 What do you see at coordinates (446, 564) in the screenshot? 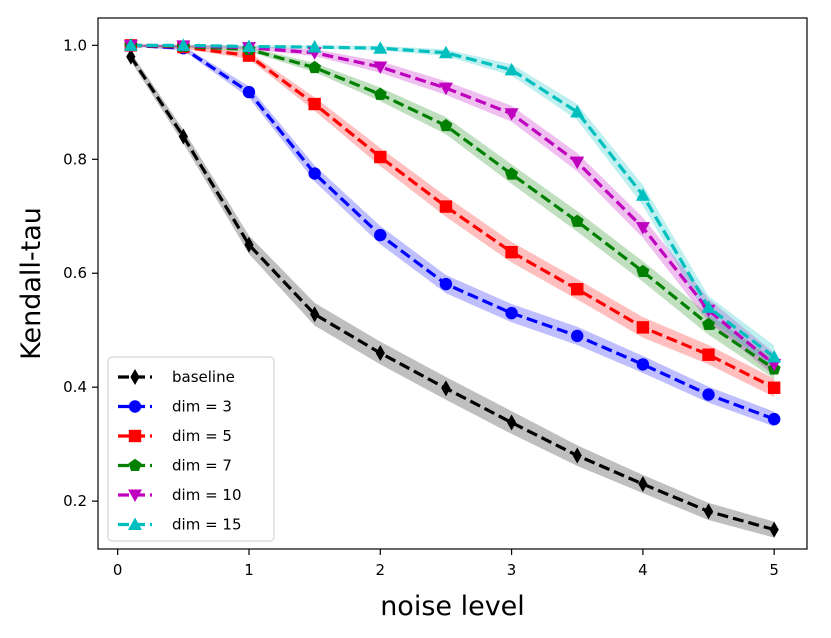
I see `x-axis-ticks: 0 1 2 3 4 5` at bounding box center [446, 564].